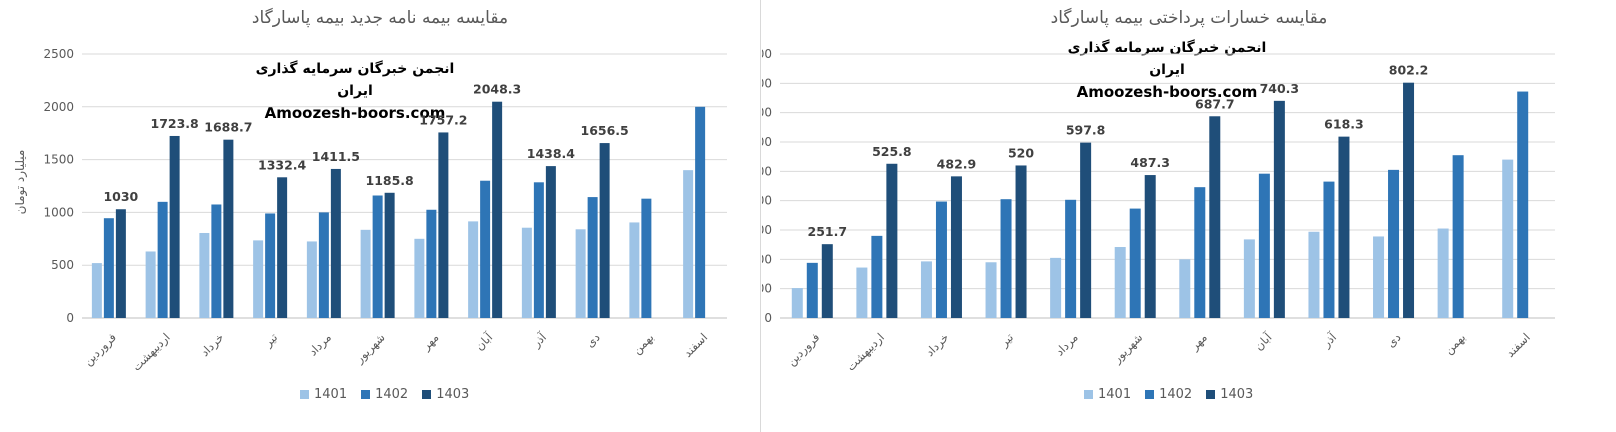 The height and width of the screenshot is (432, 1616). Describe the element at coordinates (120, 196) in the screenshot. I see `data-label: 1030` at that location.